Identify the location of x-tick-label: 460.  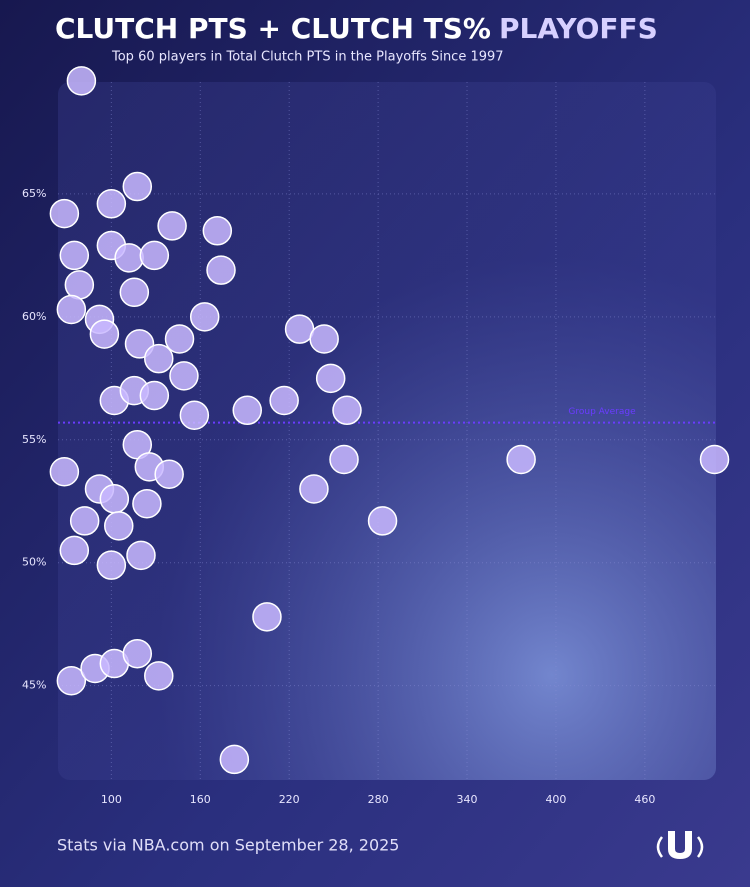
(644, 799).